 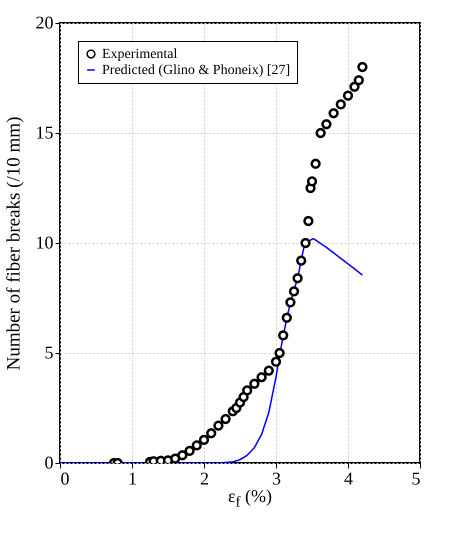 What do you see at coordinates (132, 478) in the screenshot?
I see `x-tick-label: 1` at bounding box center [132, 478].